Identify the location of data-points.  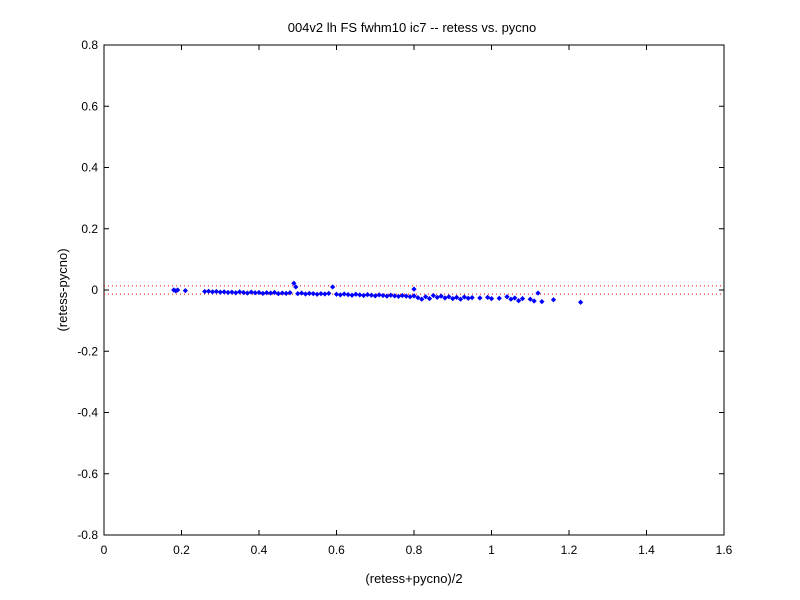
(377, 292).